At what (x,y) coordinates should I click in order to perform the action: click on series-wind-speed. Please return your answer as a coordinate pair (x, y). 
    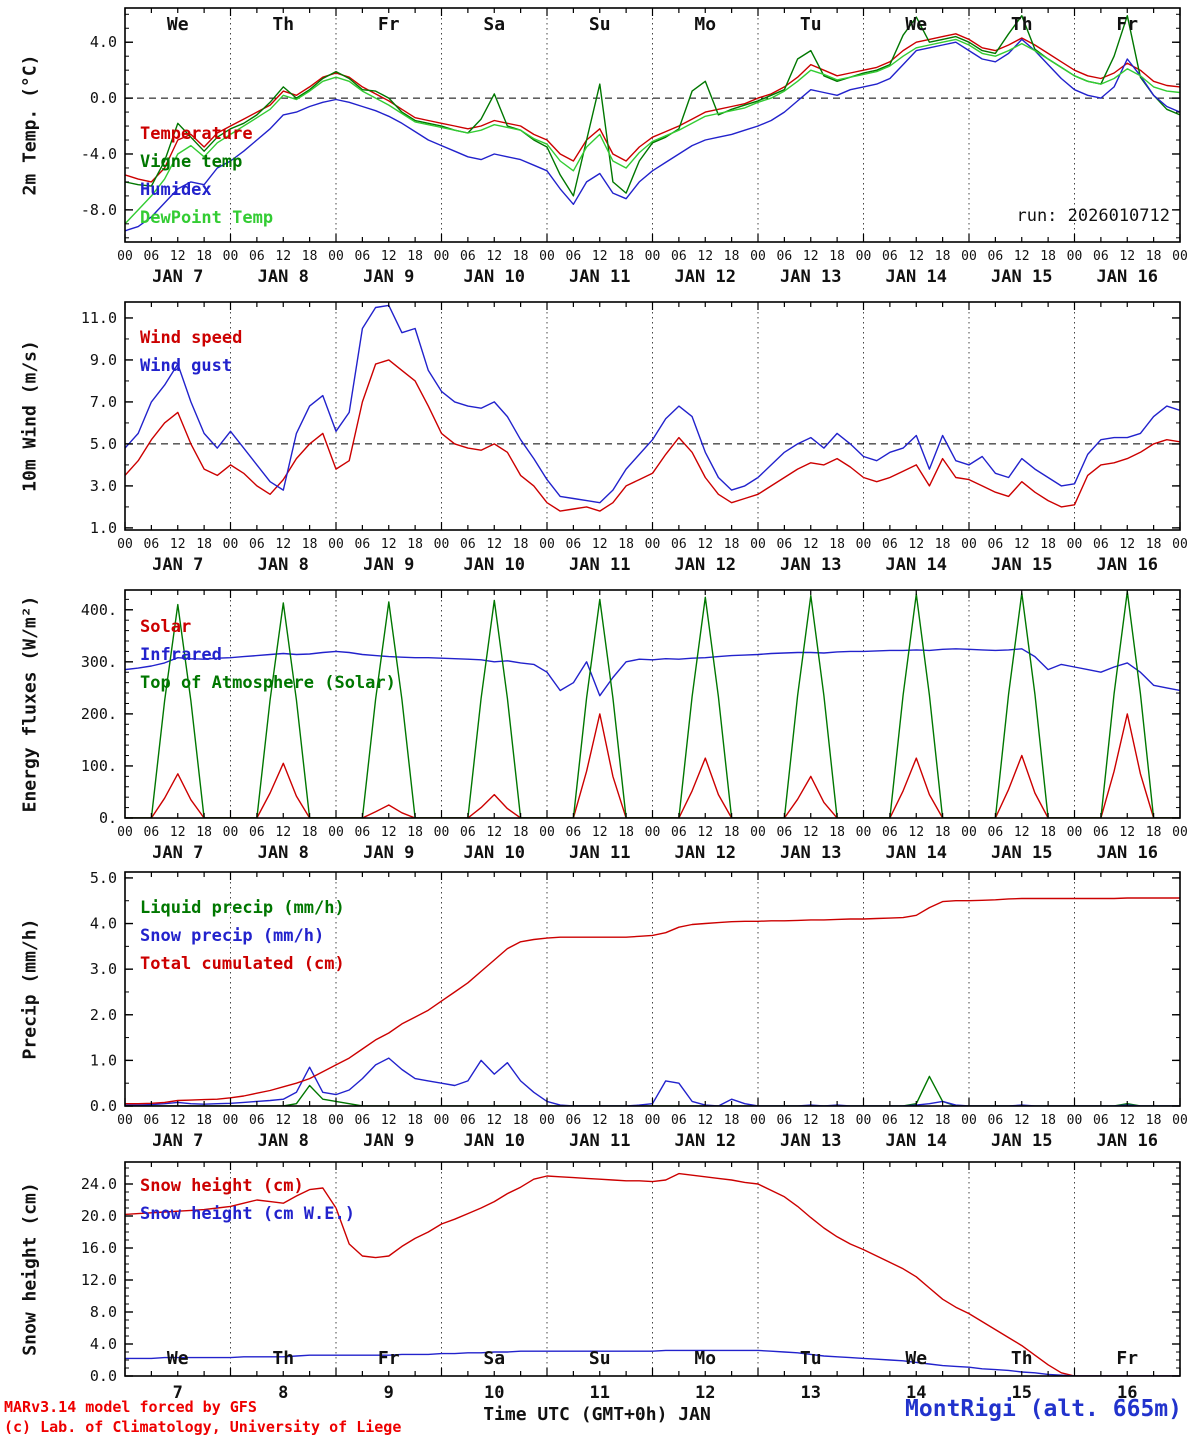
    Looking at the image, I should click on (652, 435).